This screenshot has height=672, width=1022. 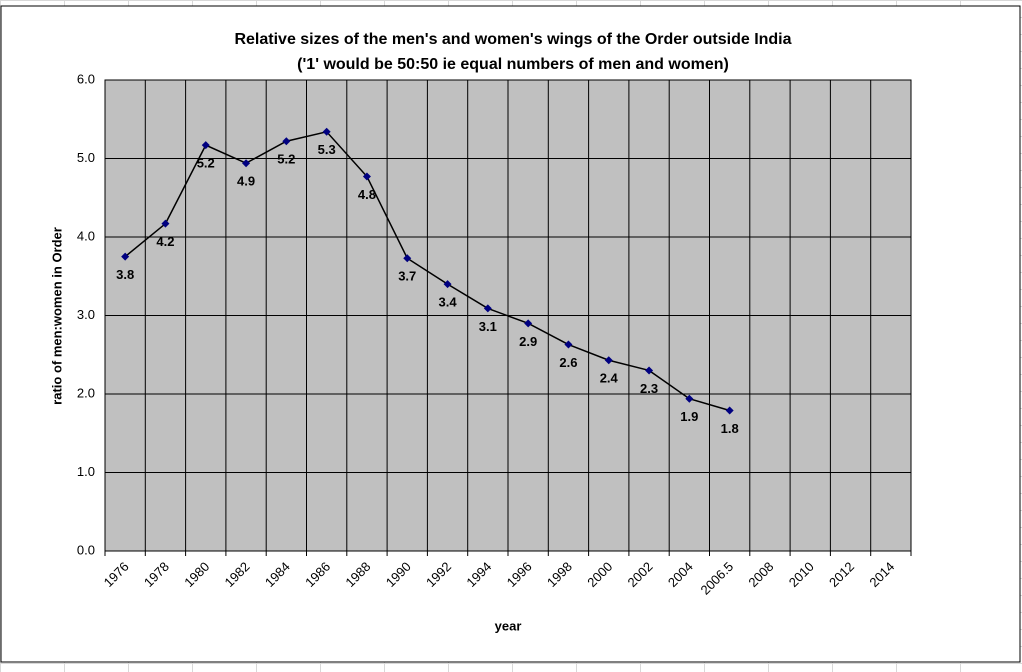 I want to click on y-tick-label: 5.0, so click(x=86, y=157).